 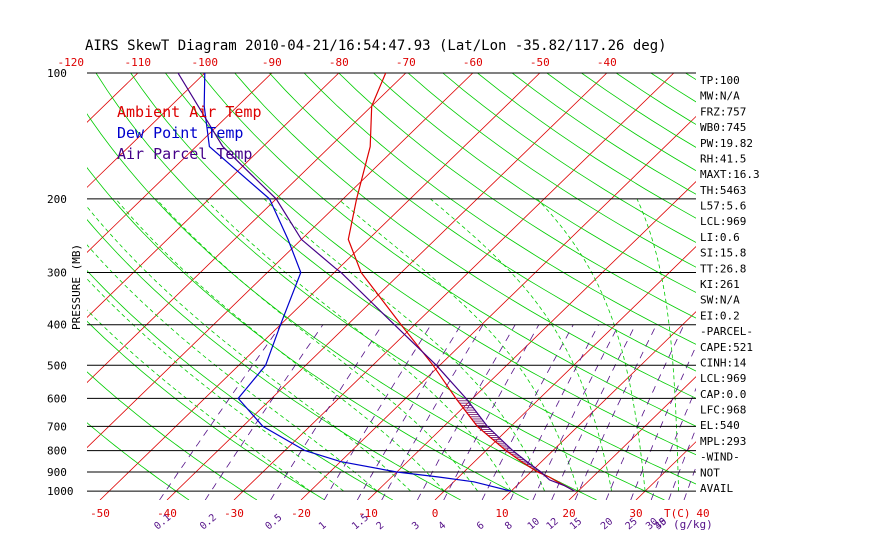 What do you see at coordinates (677, 513) in the screenshot?
I see `temp-unit-label: T(C)` at bounding box center [677, 513].